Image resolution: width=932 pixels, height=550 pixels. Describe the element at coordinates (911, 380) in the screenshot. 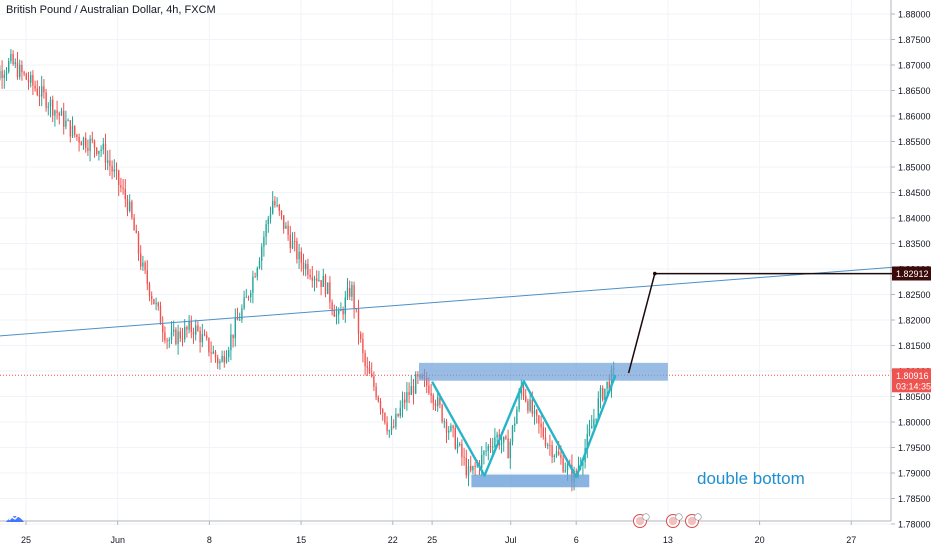

I see `current-price-tag` at that location.